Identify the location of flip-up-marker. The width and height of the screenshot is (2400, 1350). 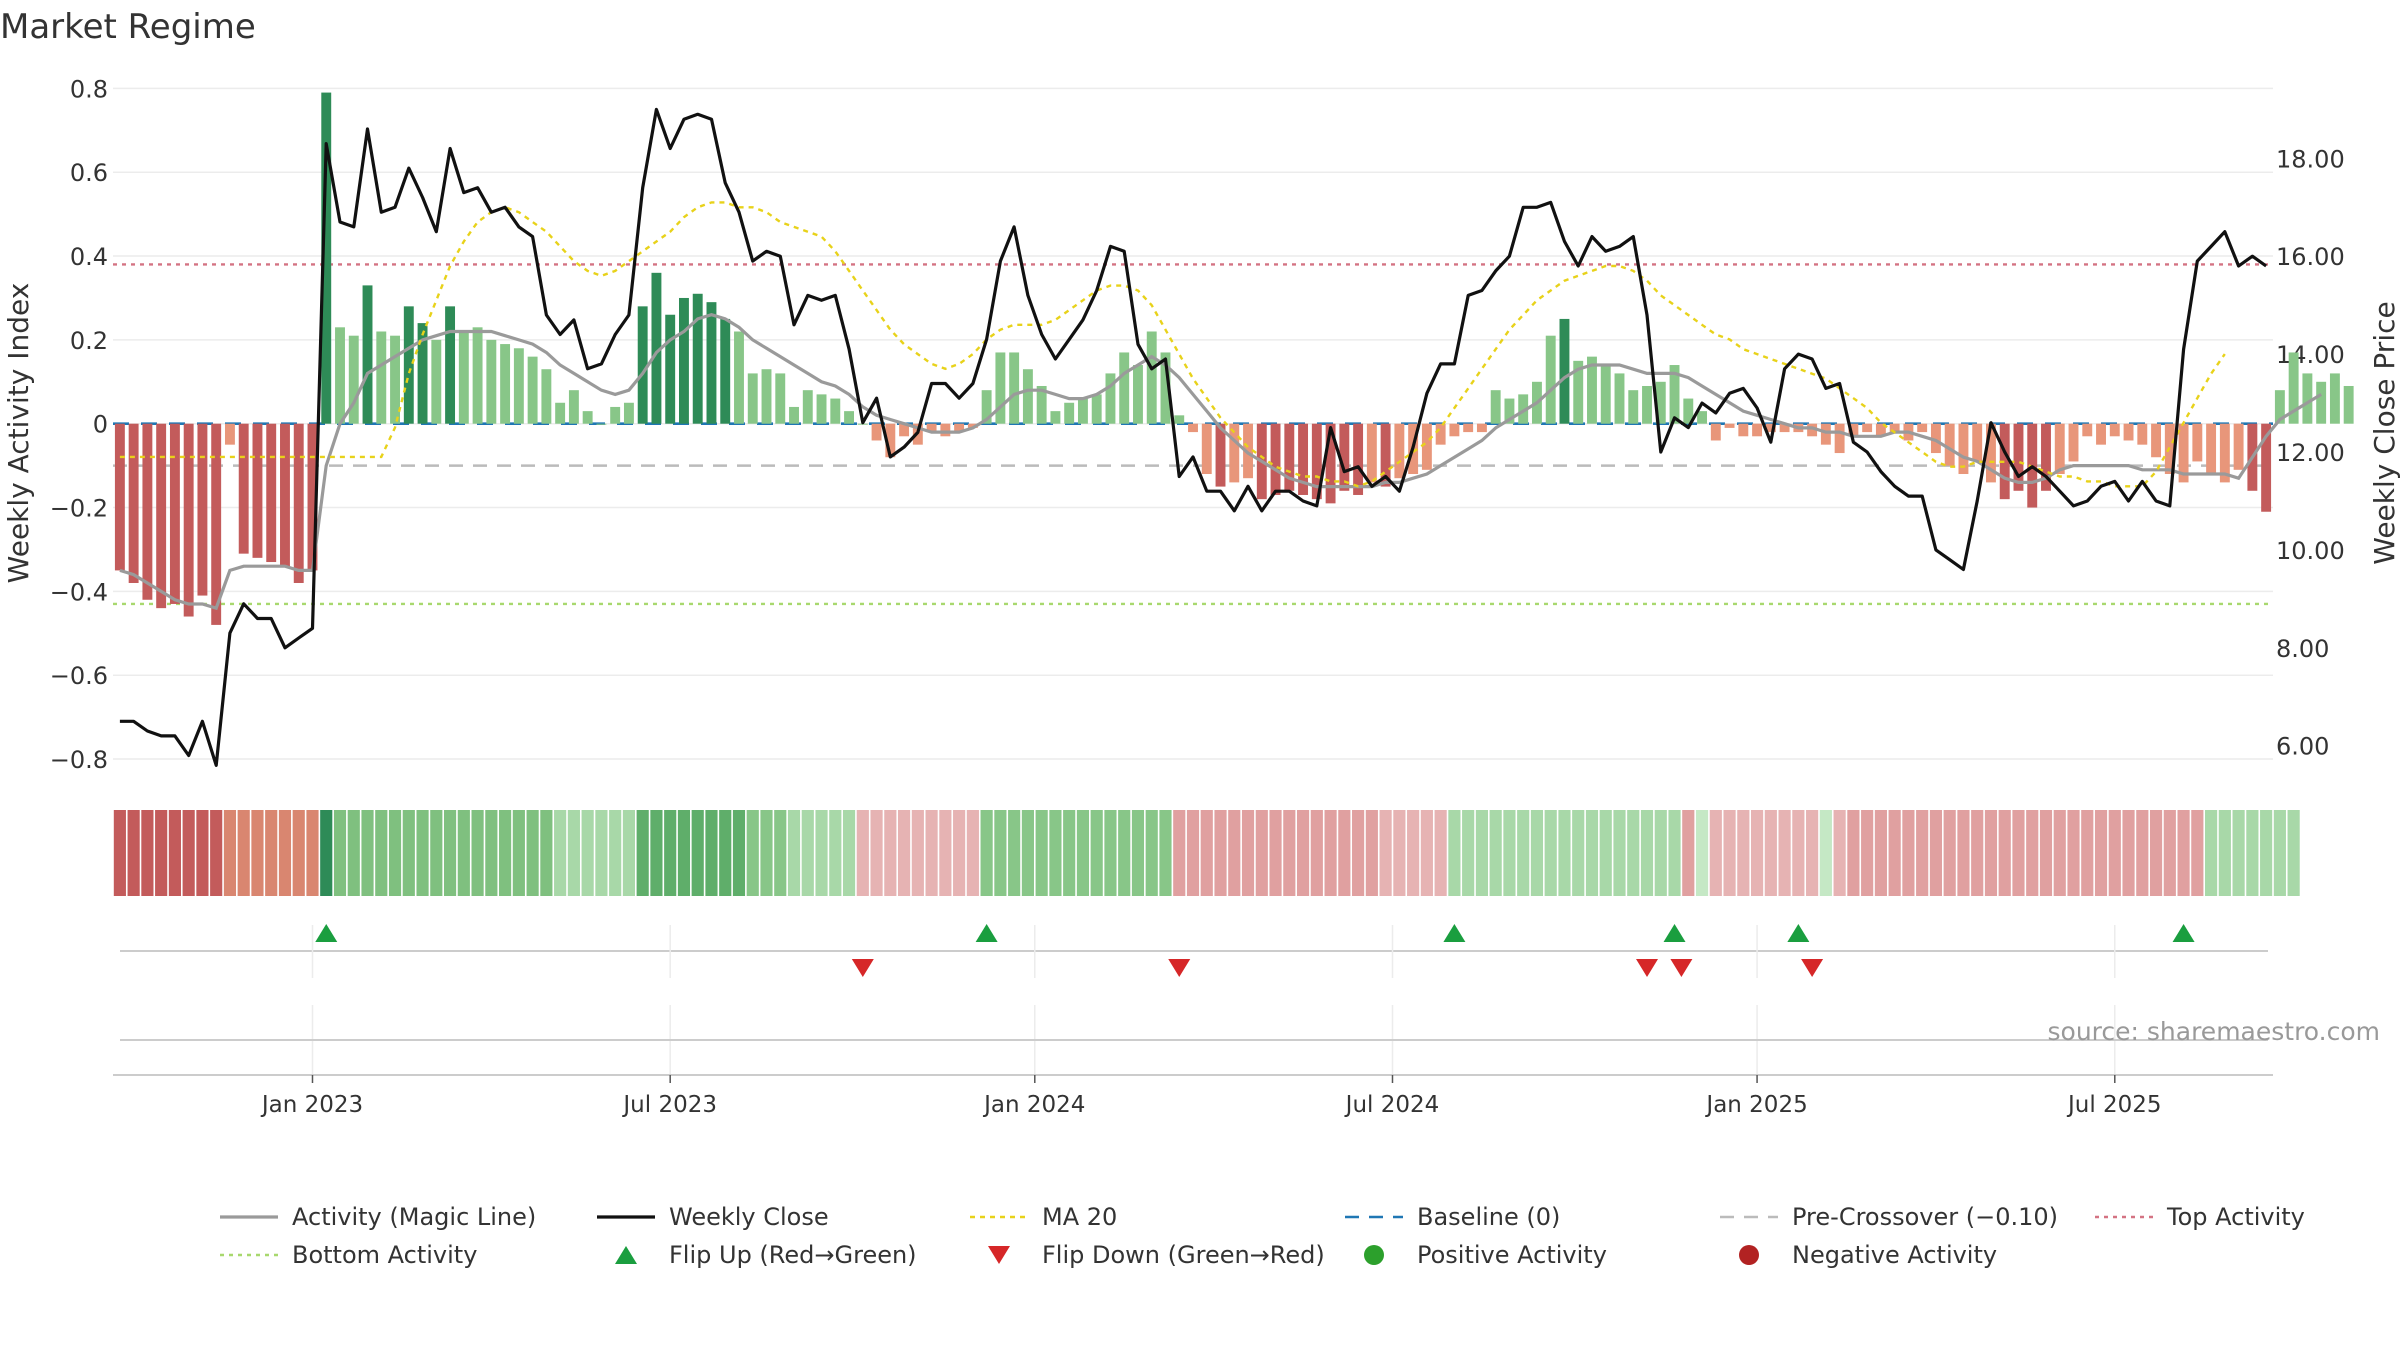
(986, 933).